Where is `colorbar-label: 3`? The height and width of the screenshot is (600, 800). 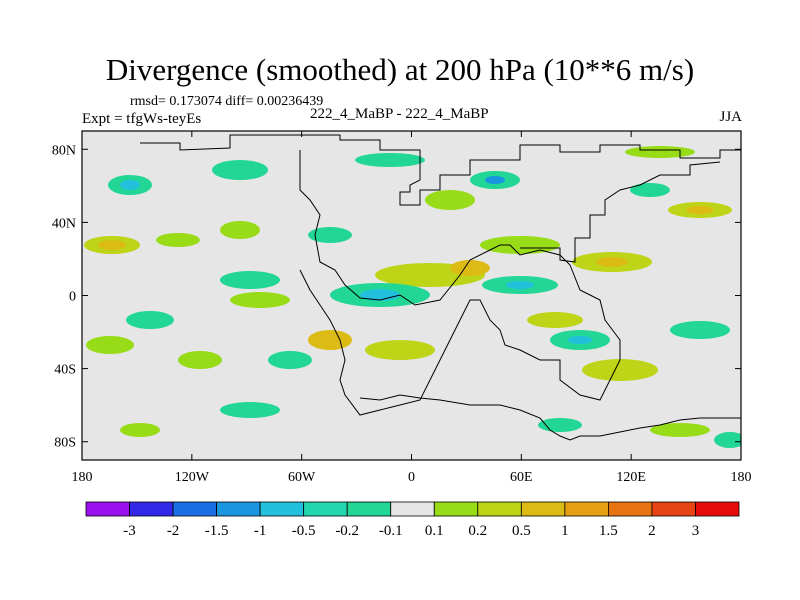 colorbar-label: 3 is located at coordinates (696, 531).